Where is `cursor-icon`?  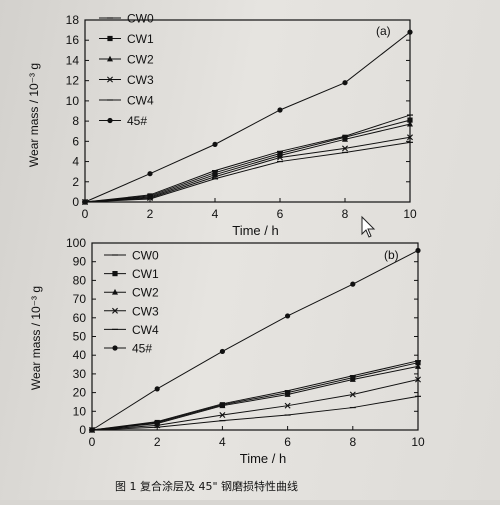
cursor-icon is located at coordinates (368, 226).